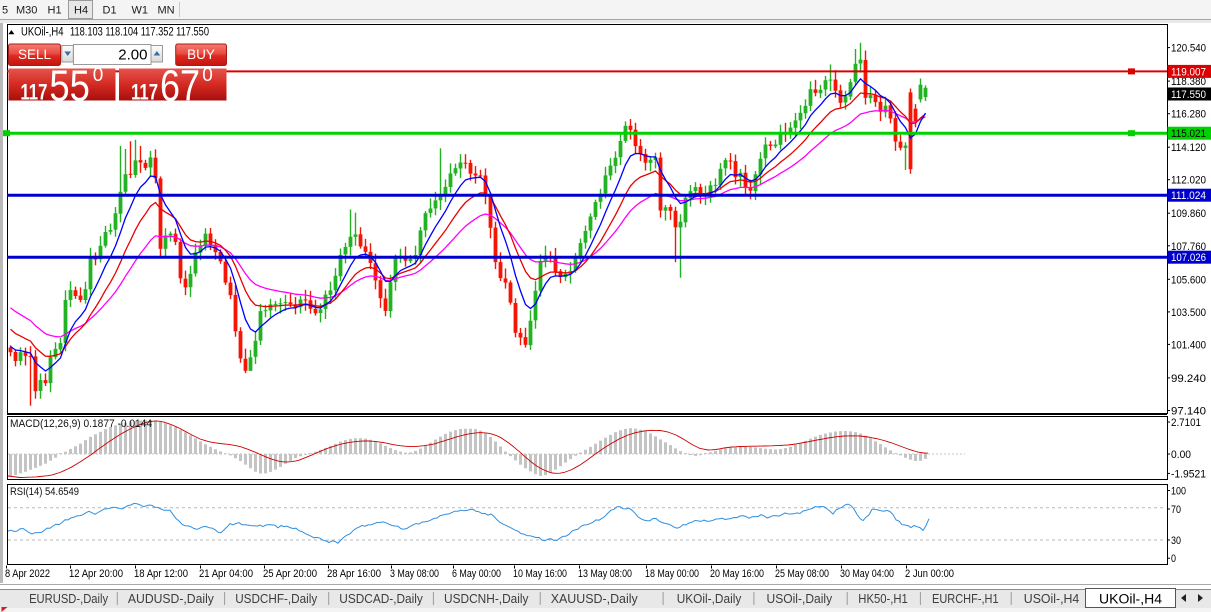 The height and width of the screenshot is (612, 1211). What do you see at coordinates (1188, 72) in the screenshot?
I see `svg-text: 119.007` at bounding box center [1188, 72].